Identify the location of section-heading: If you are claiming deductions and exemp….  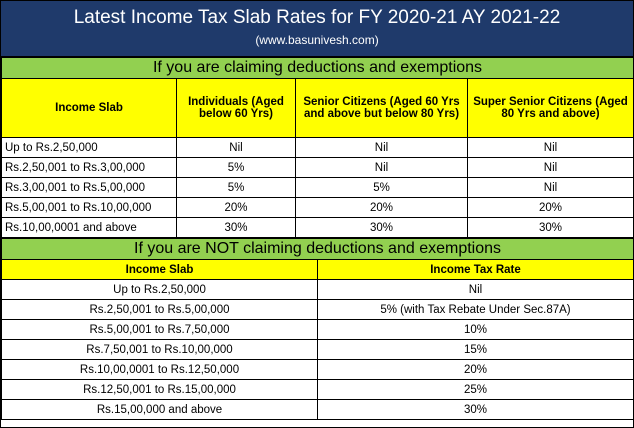
(317, 68).